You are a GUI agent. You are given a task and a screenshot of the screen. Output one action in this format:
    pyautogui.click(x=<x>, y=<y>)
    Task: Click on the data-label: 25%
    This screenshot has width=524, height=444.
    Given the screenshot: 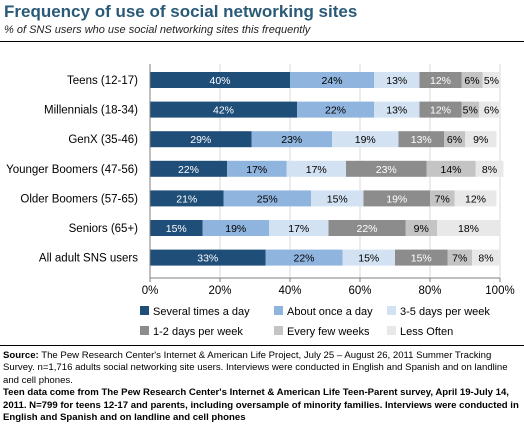 What is the action you would take?
    pyautogui.click(x=267, y=199)
    